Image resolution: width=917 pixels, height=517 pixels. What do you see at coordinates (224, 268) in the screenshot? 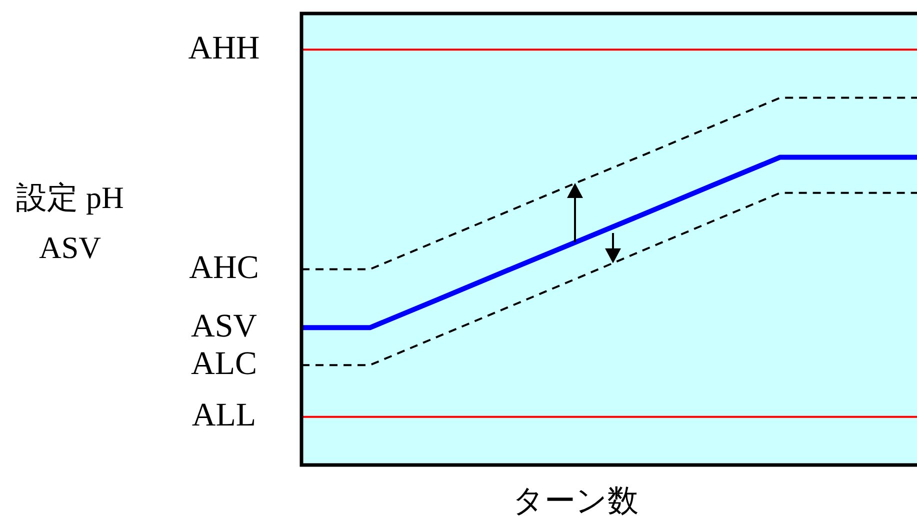
I see `series-label: AHC` at bounding box center [224, 268].